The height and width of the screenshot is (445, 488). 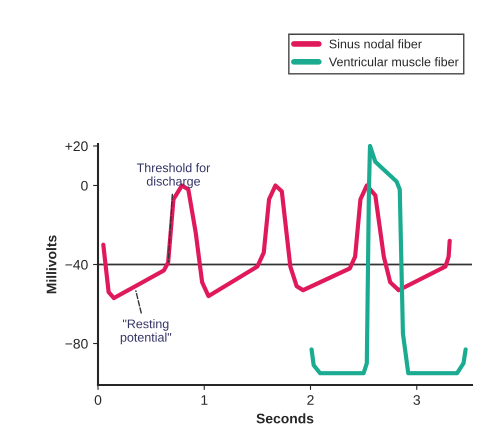 What do you see at coordinates (375, 43) in the screenshot?
I see `legend-label: Sinus nodal fiber` at bounding box center [375, 43].